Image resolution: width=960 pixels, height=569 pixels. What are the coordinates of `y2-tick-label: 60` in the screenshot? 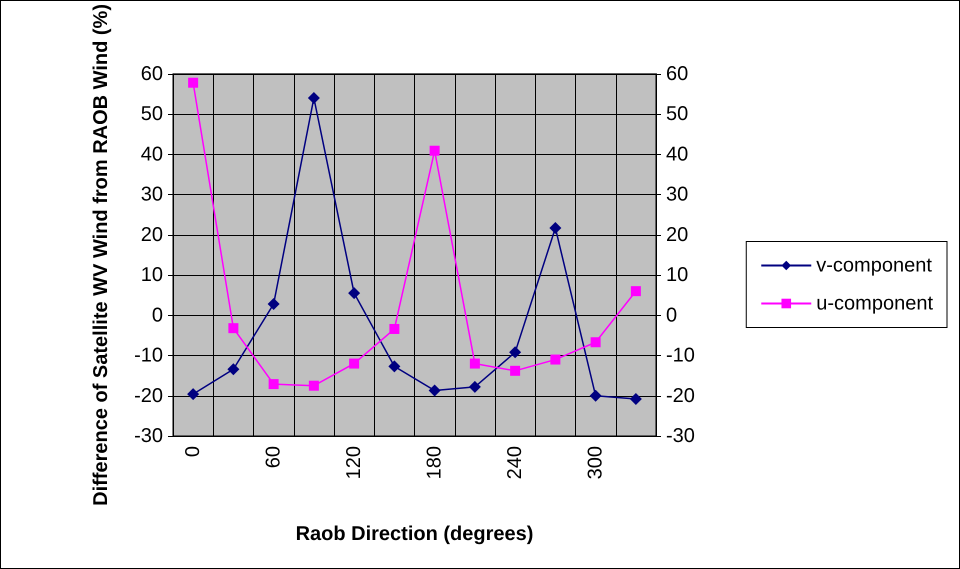 It's located at (677, 73).